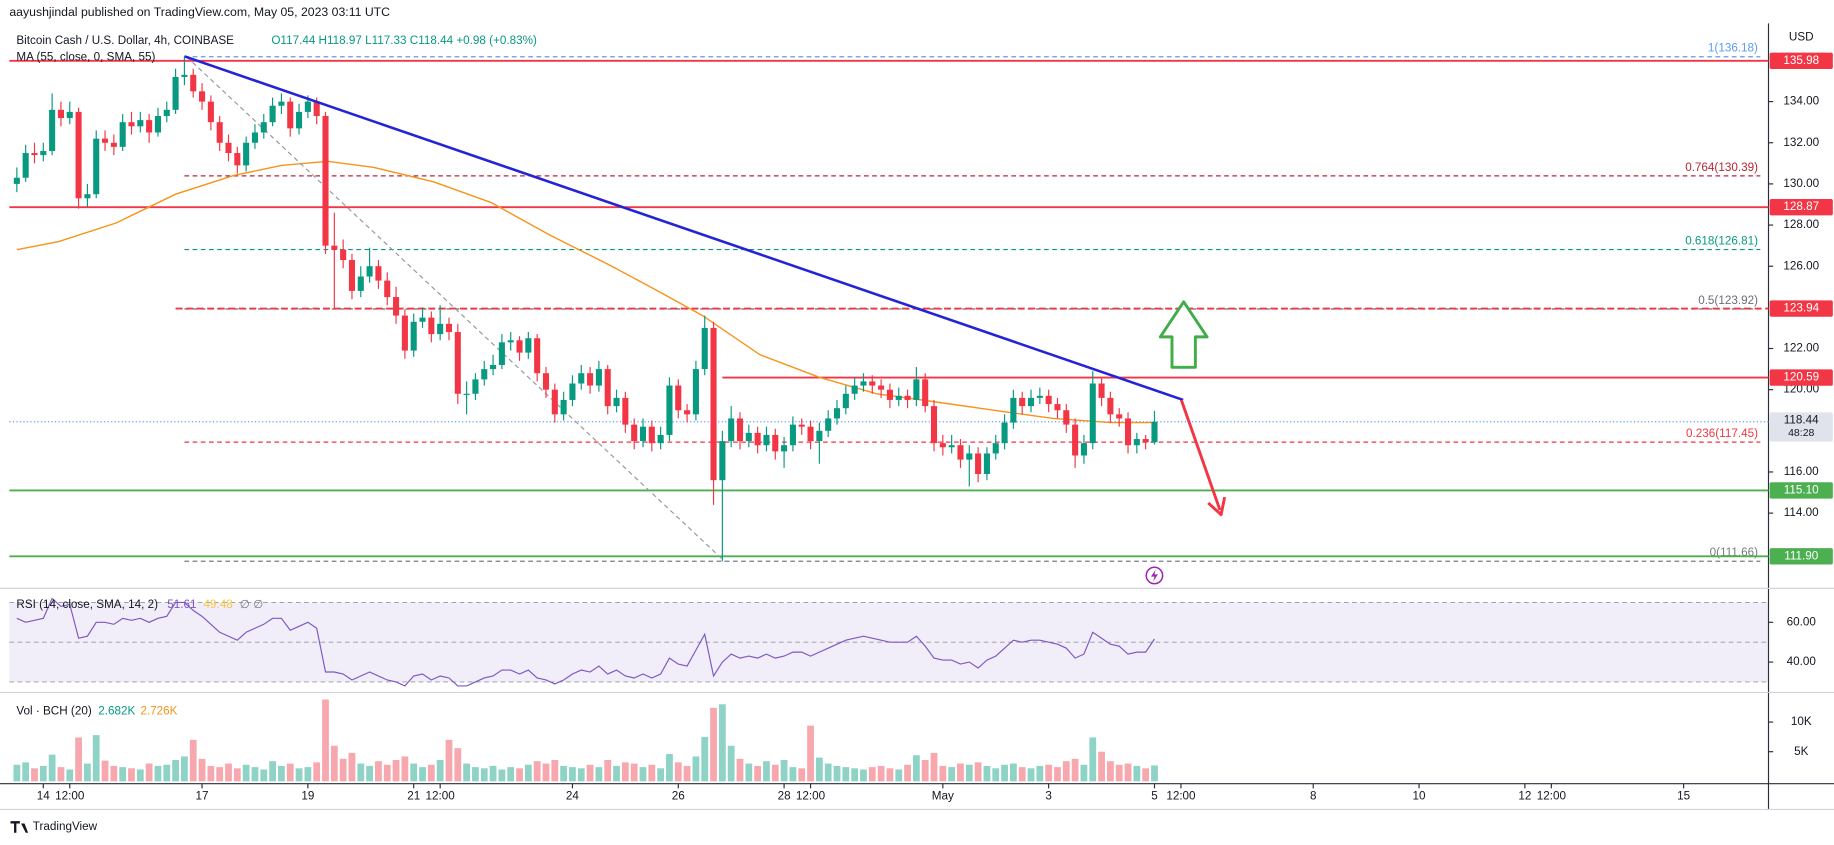 This screenshot has width=1834, height=845. I want to click on fib-label: 0.764(130.39), so click(1721, 167).